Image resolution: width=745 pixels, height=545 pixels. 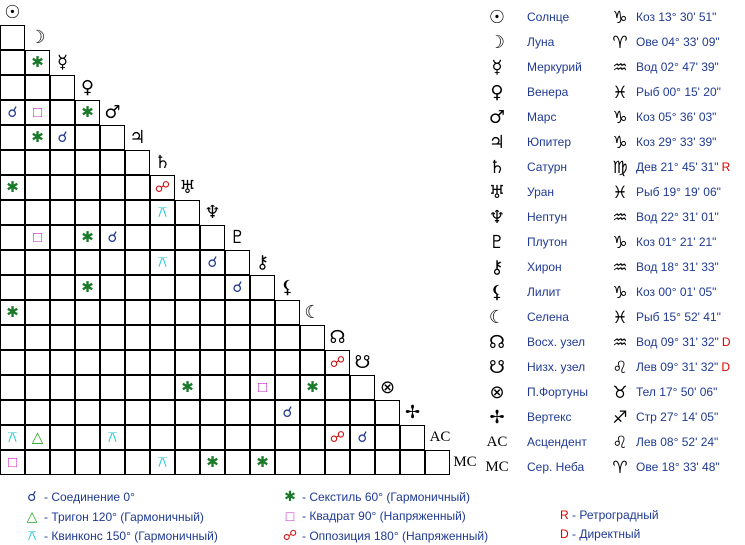 What do you see at coordinates (497, 442) in the screenshot?
I see `ascendant-icon: AC` at bounding box center [497, 442].